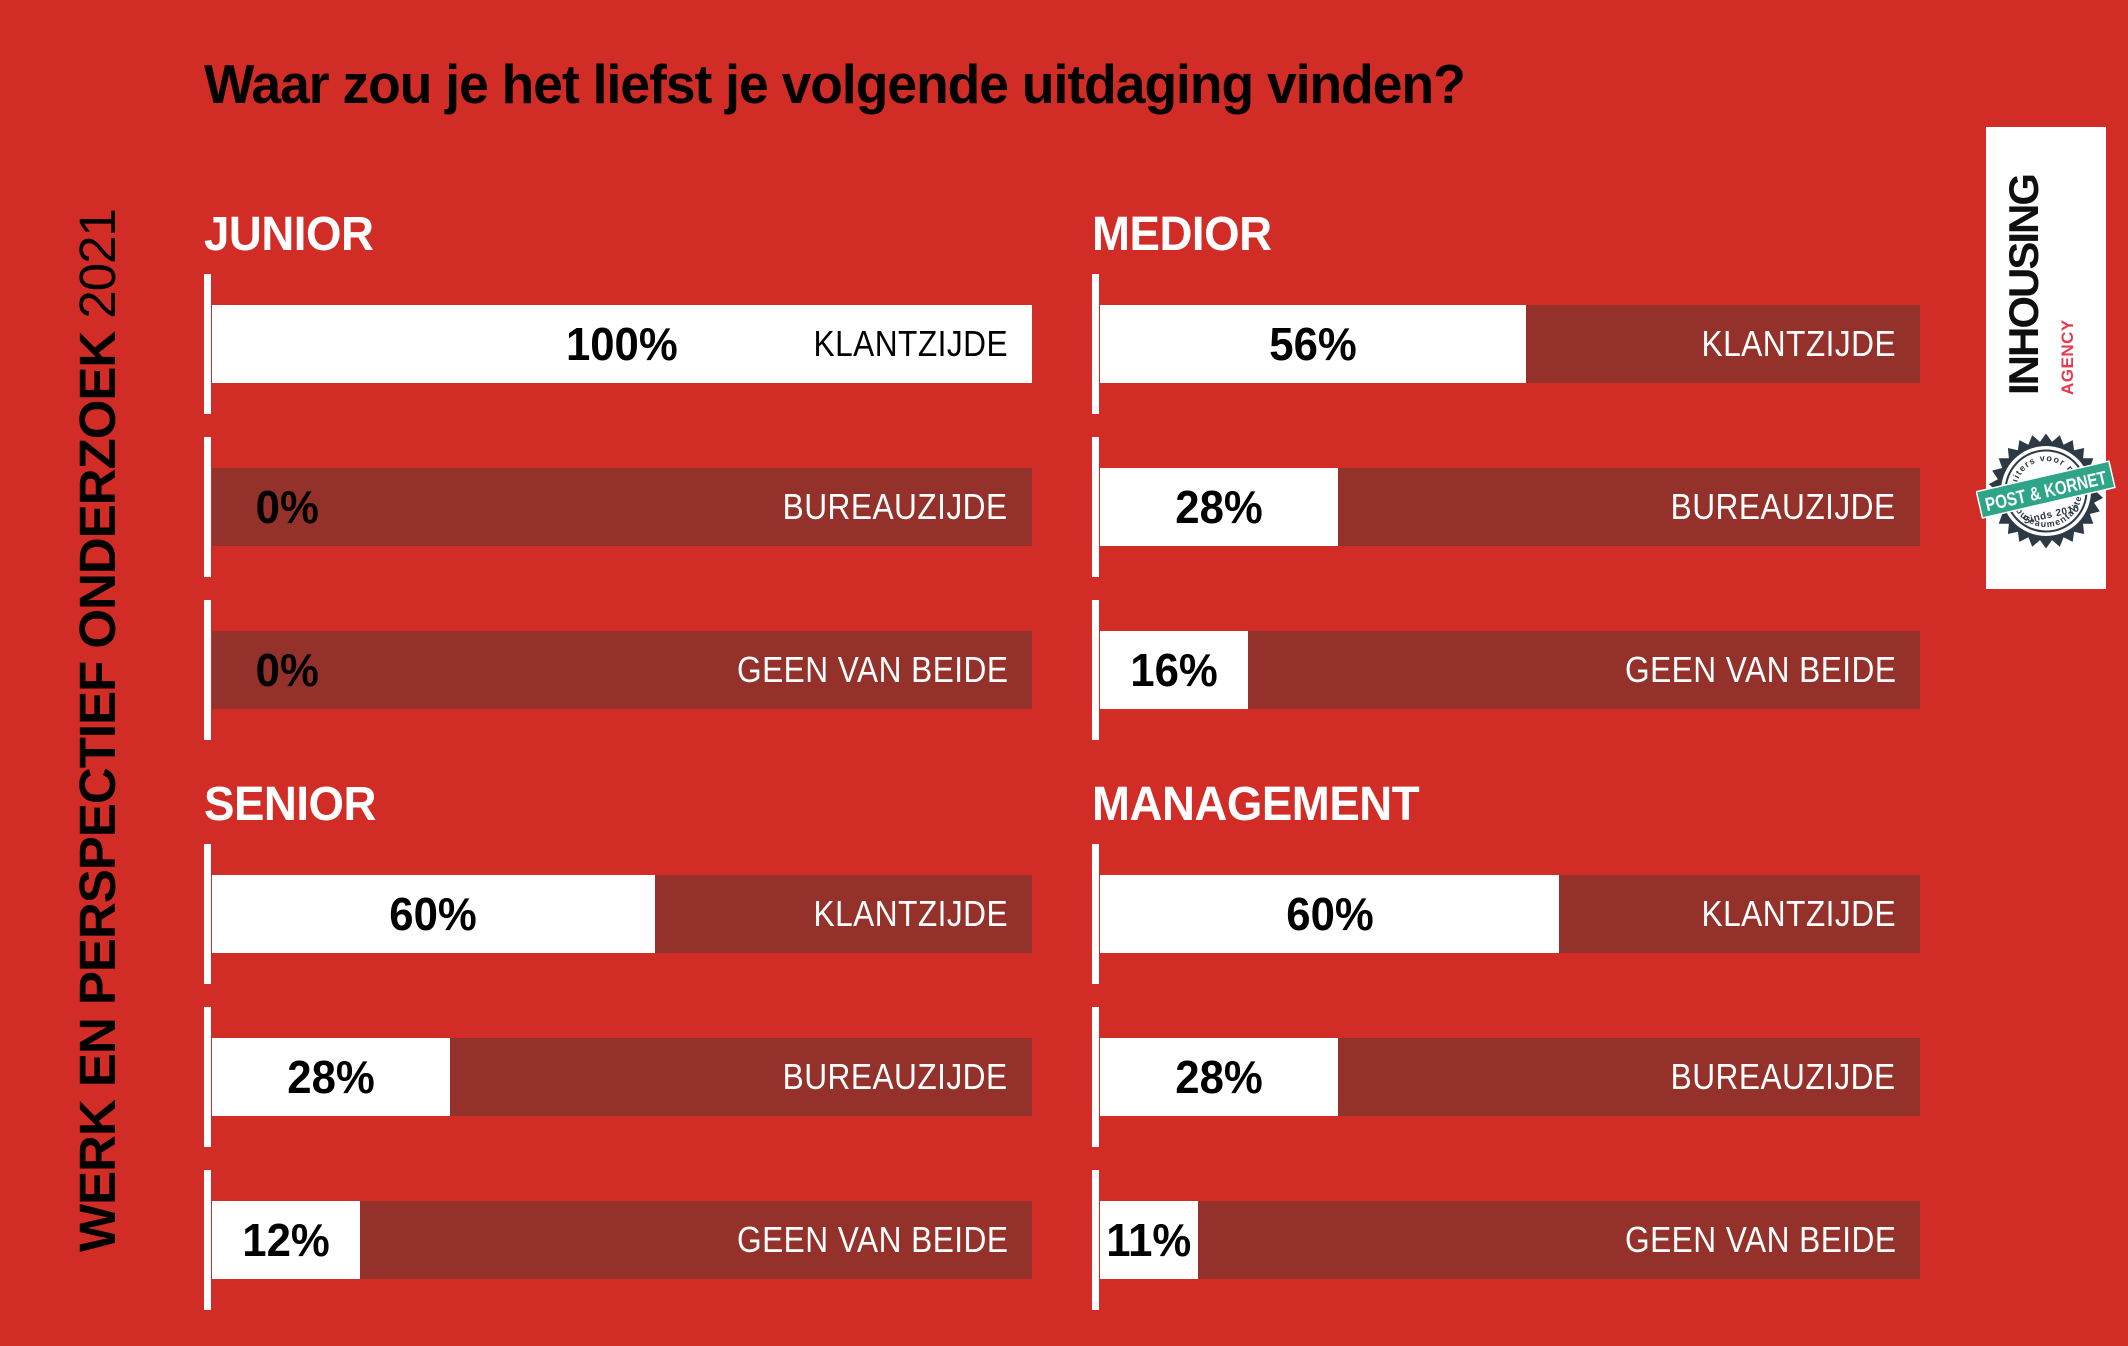  What do you see at coordinates (287, 670) in the screenshot?
I see `junior-geenvanbeide-value: 0%` at bounding box center [287, 670].